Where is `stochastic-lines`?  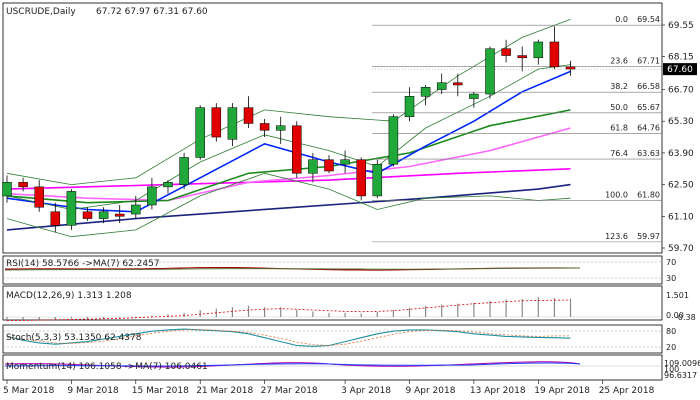 stochastic-lines is located at coordinates (288, 337).